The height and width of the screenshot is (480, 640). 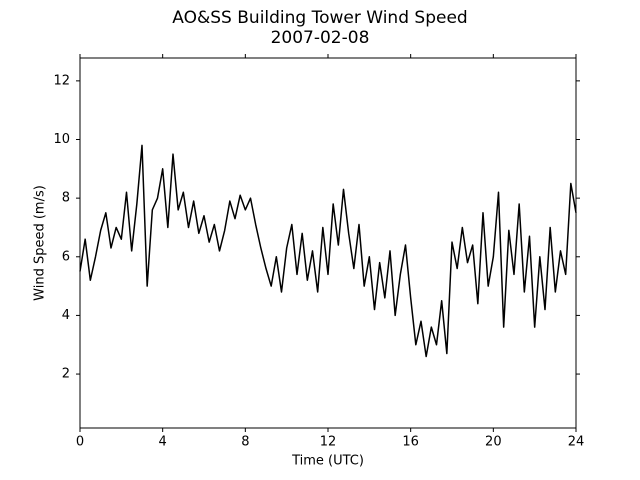 I want to click on y-tick-label: 12, so click(x=61, y=80).